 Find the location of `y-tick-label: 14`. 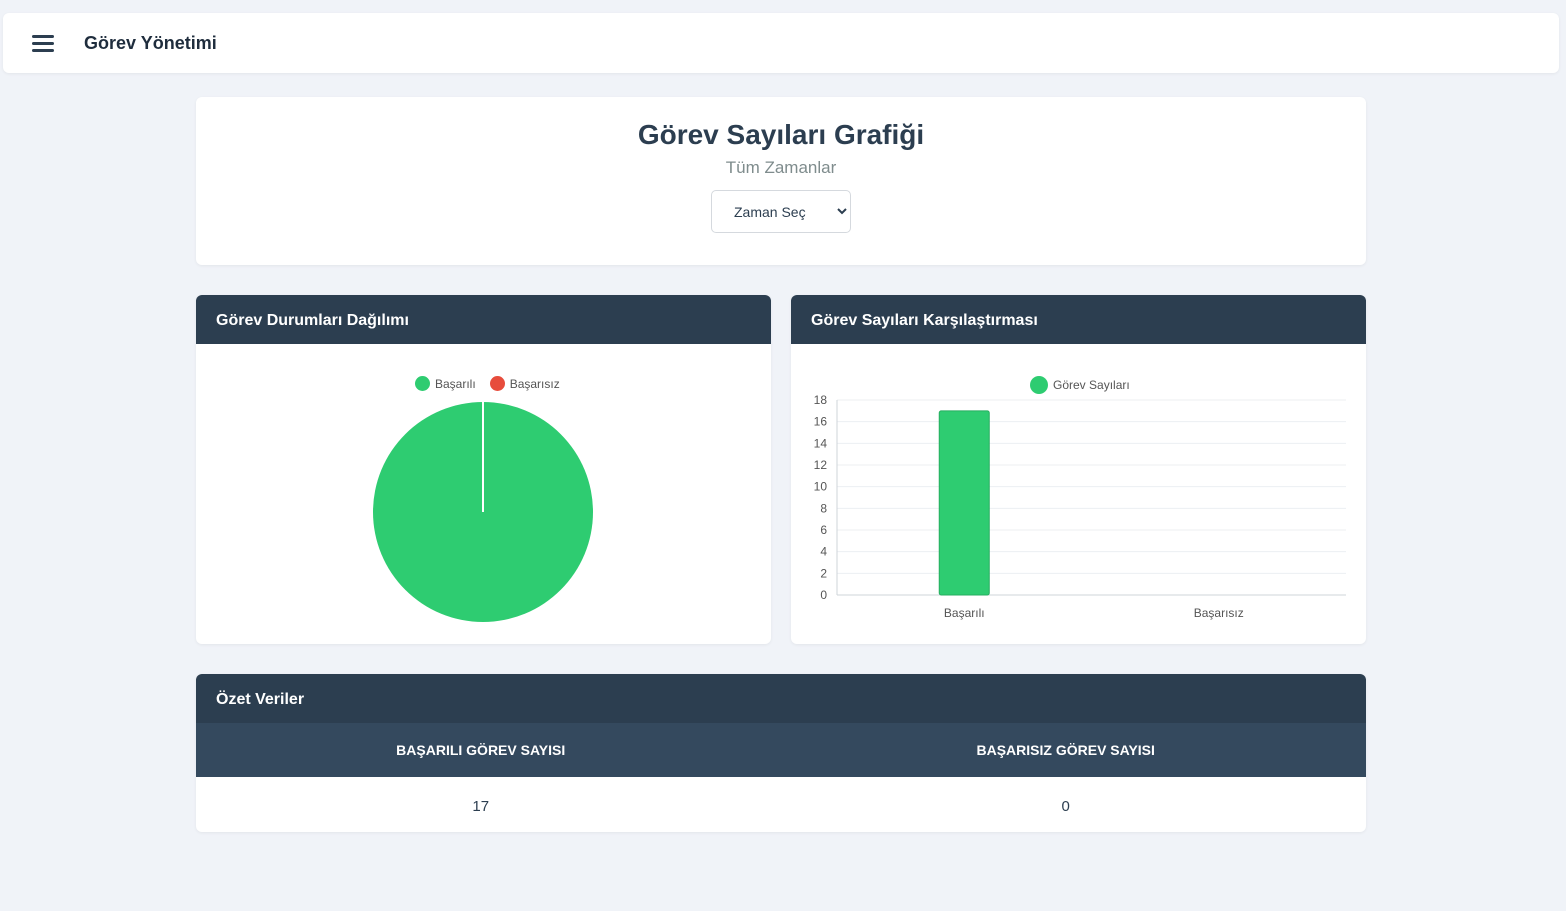

y-tick-label: 14 is located at coordinates (821, 443).